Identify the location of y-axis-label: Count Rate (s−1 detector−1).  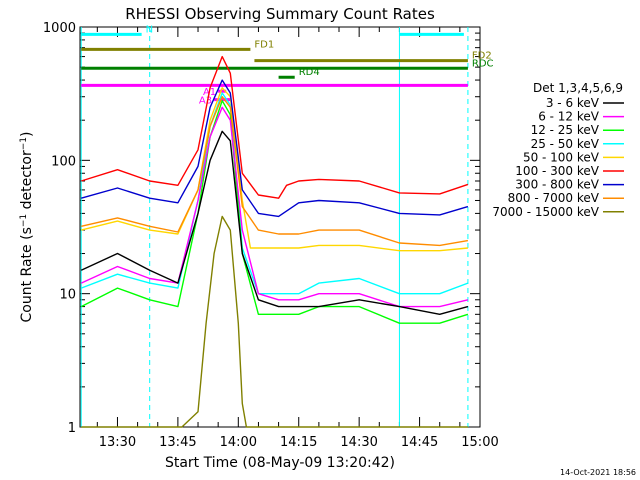
(27, 227).